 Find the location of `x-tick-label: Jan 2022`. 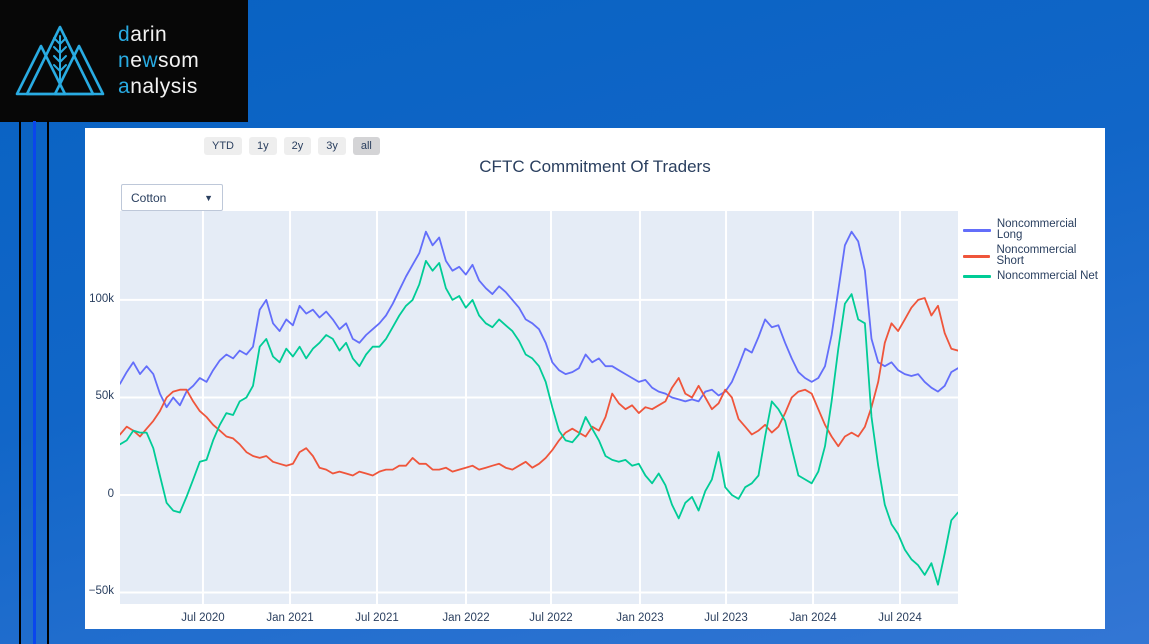

x-tick-label: Jan 2022 is located at coordinates (466, 618).